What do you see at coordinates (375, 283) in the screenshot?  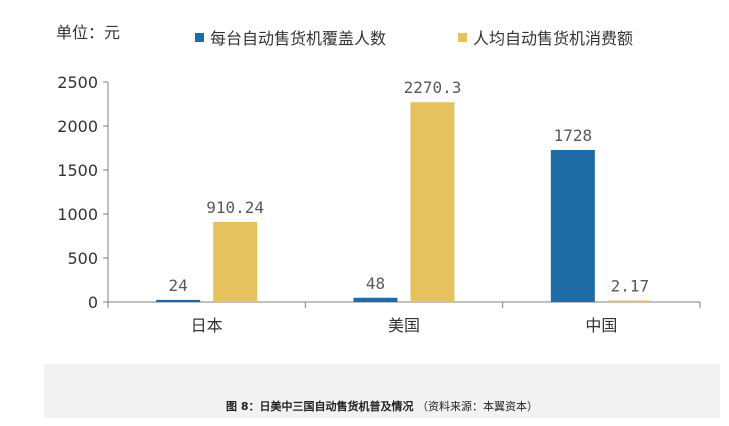 I see `bar-data-label: 48` at bounding box center [375, 283].